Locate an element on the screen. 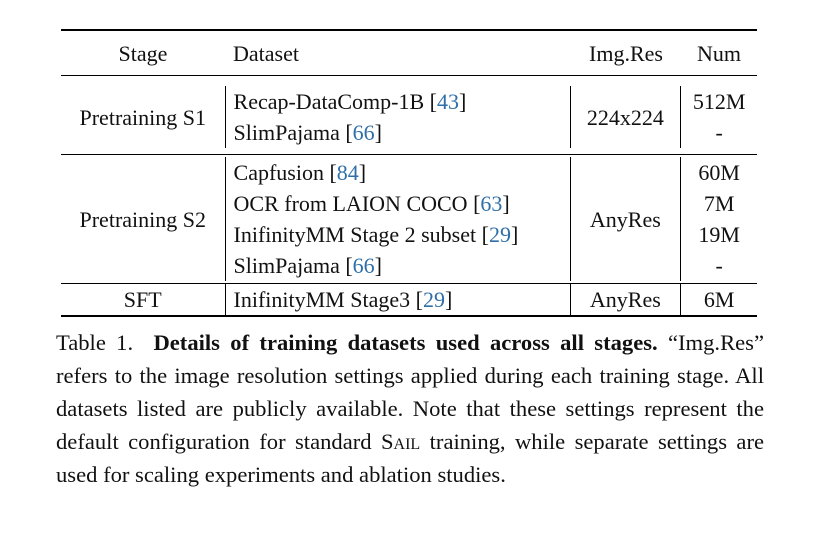 This screenshot has height=552, width=822. header-stage: Stage is located at coordinates (143, 53).